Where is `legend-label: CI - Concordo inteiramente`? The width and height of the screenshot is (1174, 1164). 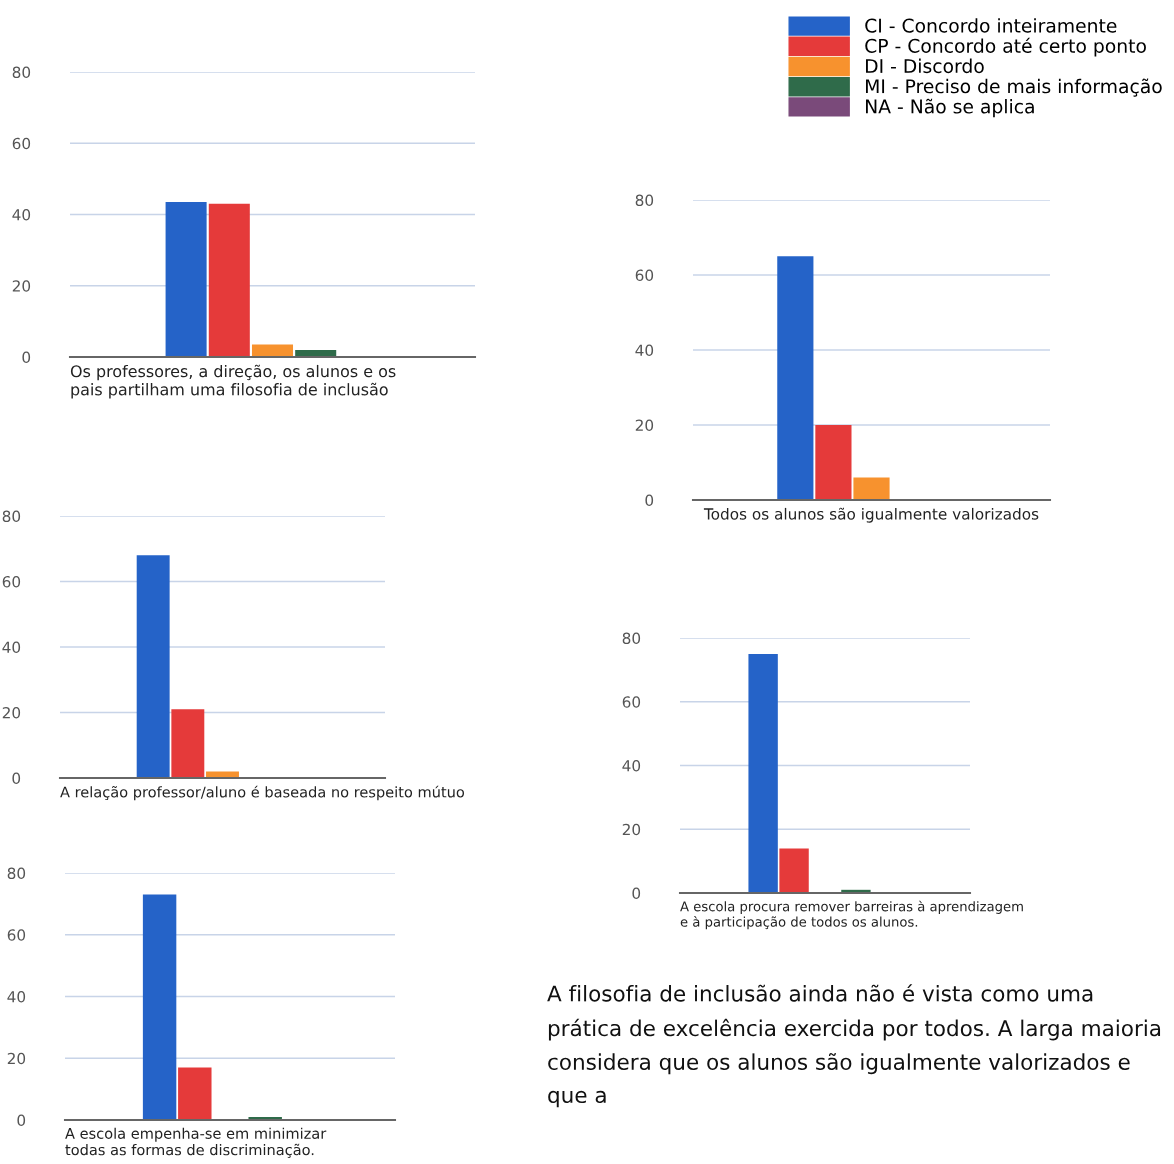 legend-label: CI - Concordo inteiramente is located at coordinates (991, 25).